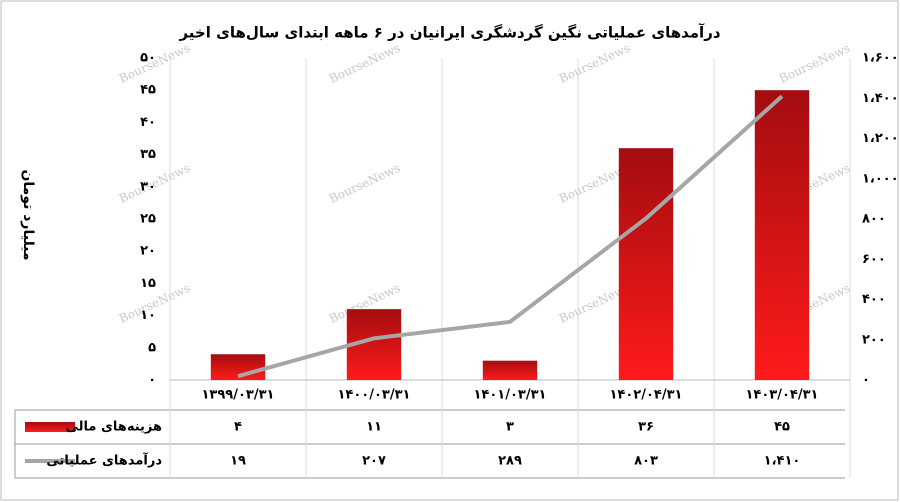 The width and height of the screenshot is (900, 502). What do you see at coordinates (510, 427) in the screenshot?
I see `table-value: ۳` at bounding box center [510, 427].